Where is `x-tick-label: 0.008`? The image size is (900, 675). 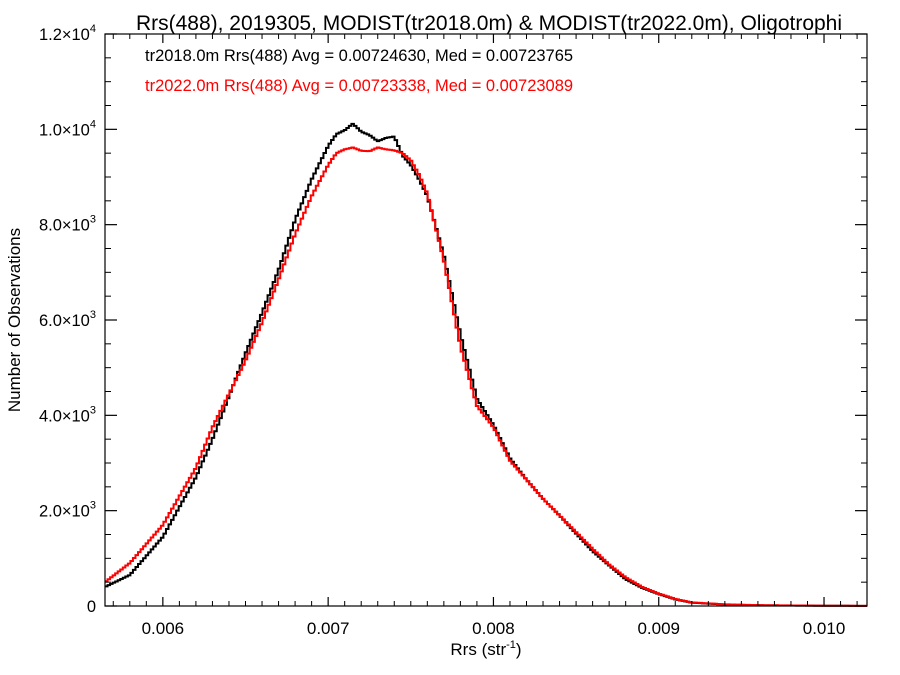
x-tick-label: 0.008 is located at coordinates (493, 628).